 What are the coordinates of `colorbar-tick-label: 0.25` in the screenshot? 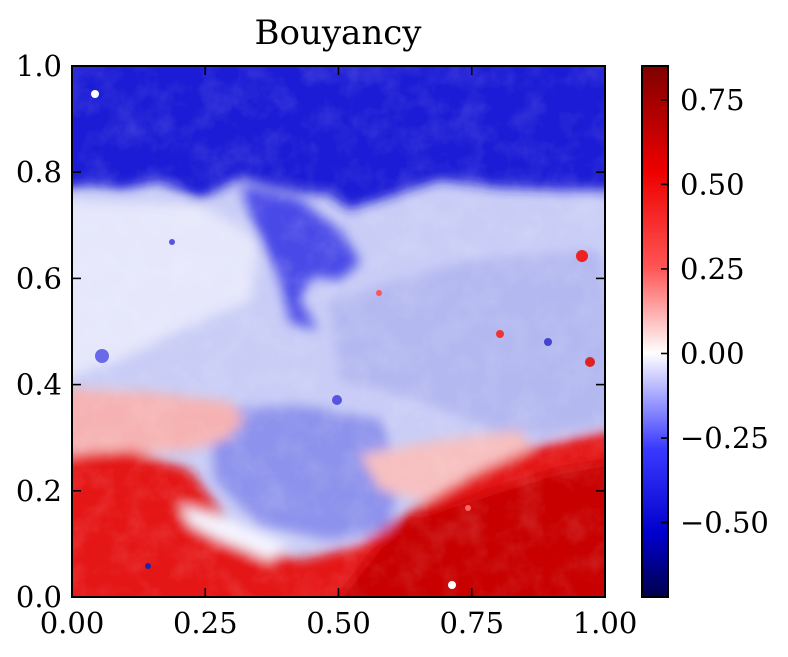 It's located at (712, 269).